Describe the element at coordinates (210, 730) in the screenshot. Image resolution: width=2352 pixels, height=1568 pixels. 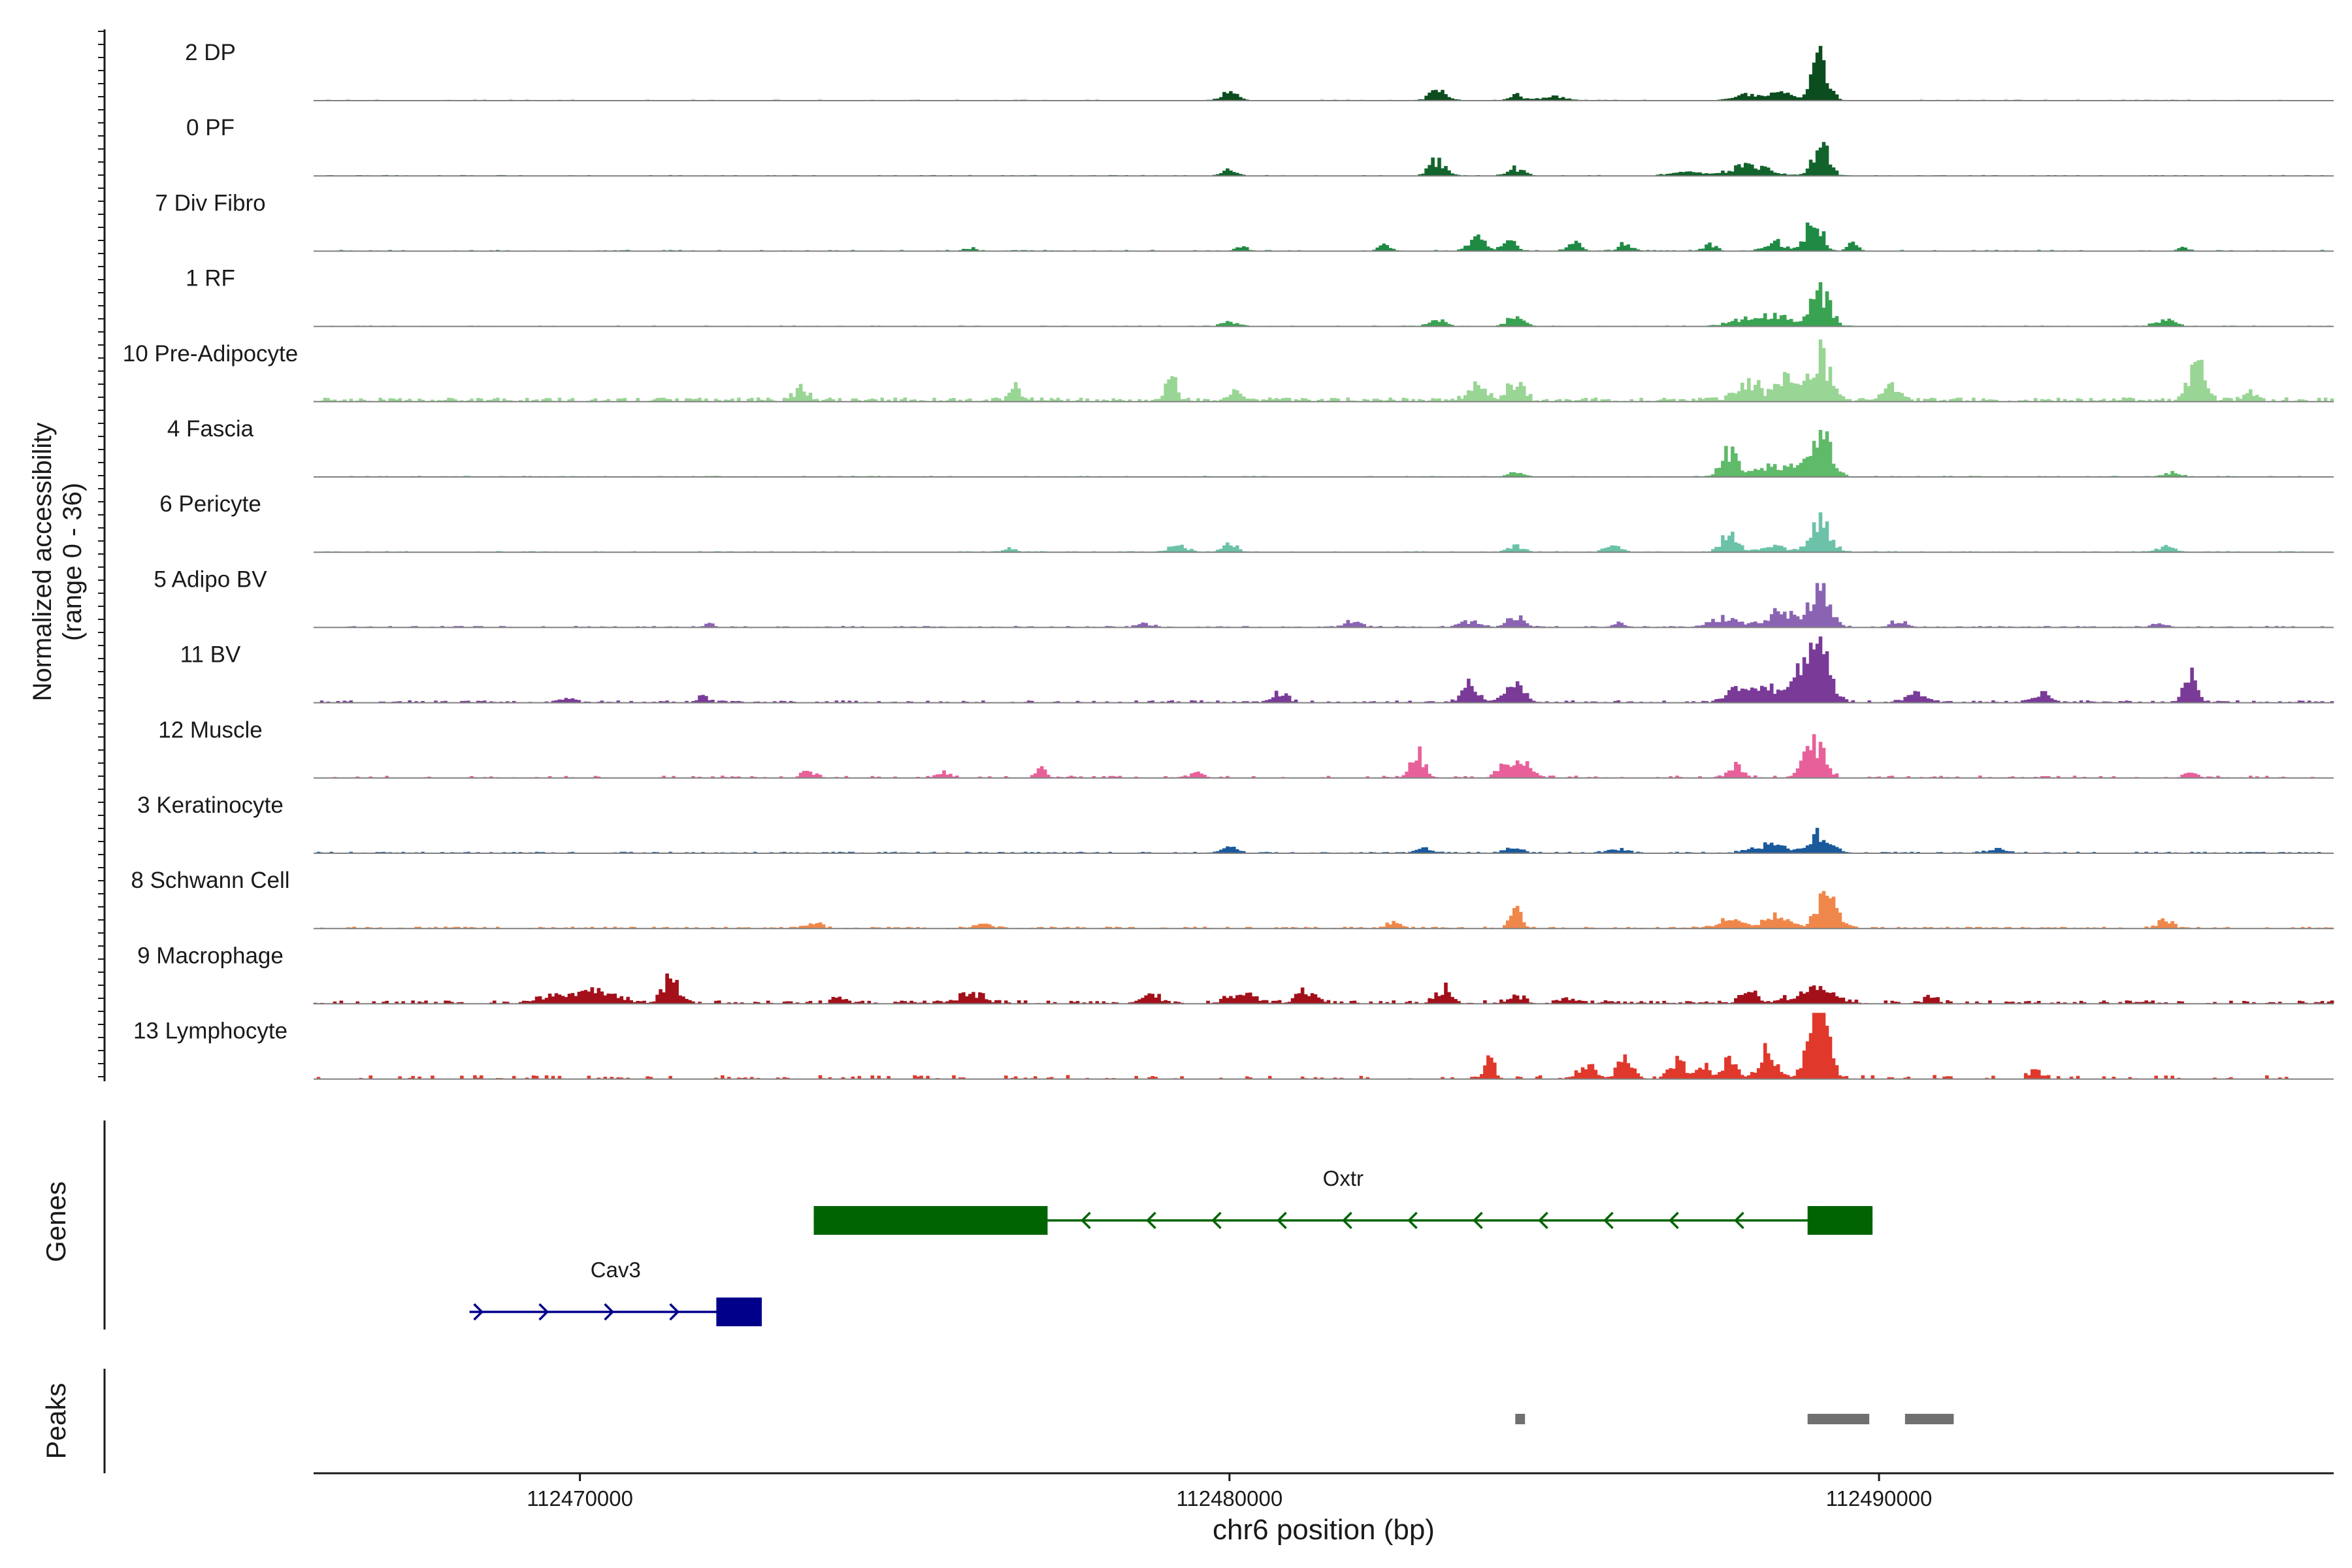
I see `track-label: 12 Muscle` at that location.